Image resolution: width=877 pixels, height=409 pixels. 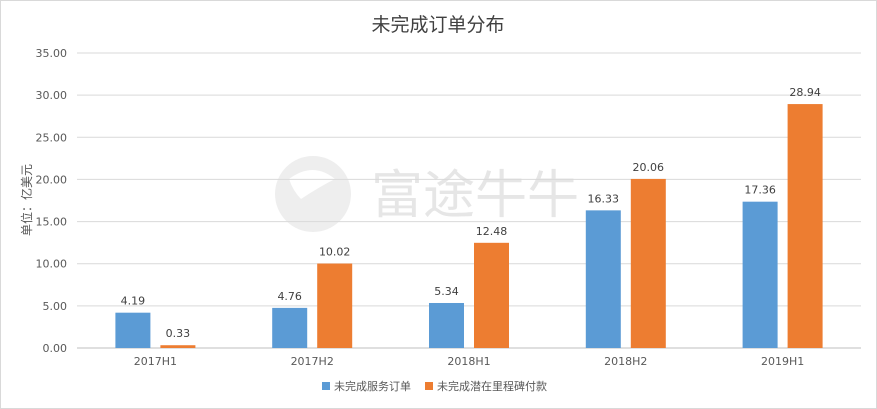 I want to click on data-label: 17.36, so click(x=760, y=190).